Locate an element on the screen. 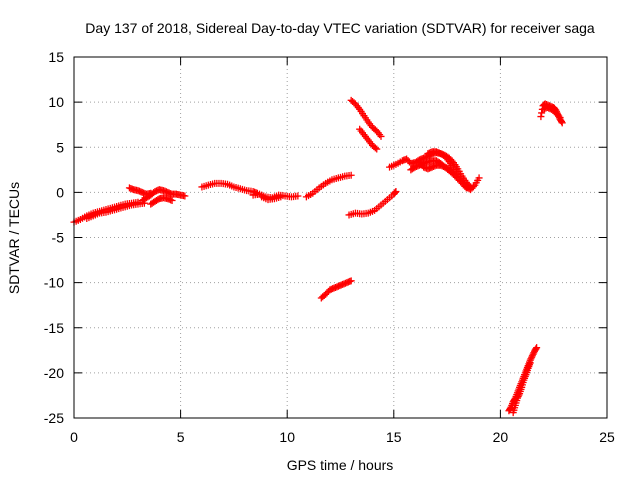 This screenshot has width=640, height=480. x-tick-label: 25 is located at coordinates (607, 437).